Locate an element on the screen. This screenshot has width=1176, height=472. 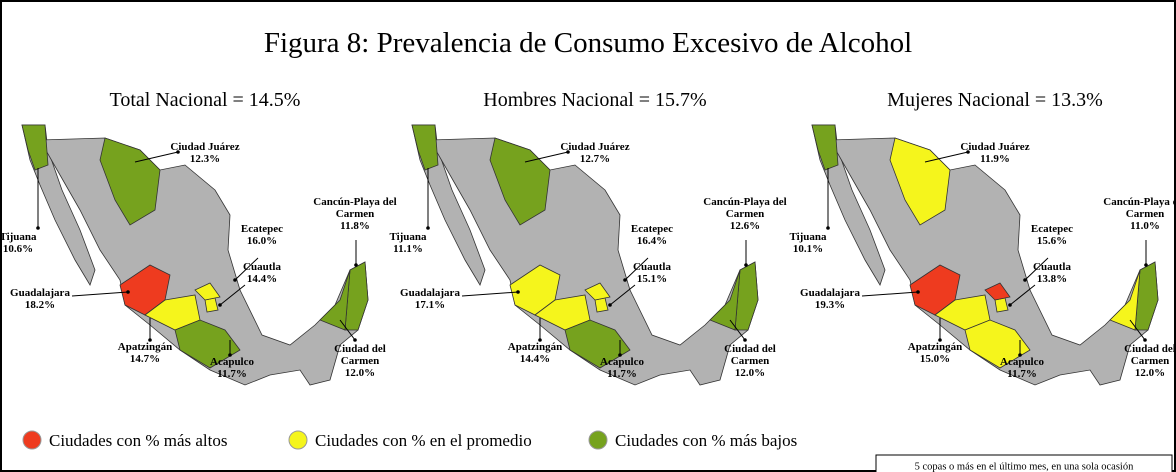
note-box is located at coordinates (1024, 463).